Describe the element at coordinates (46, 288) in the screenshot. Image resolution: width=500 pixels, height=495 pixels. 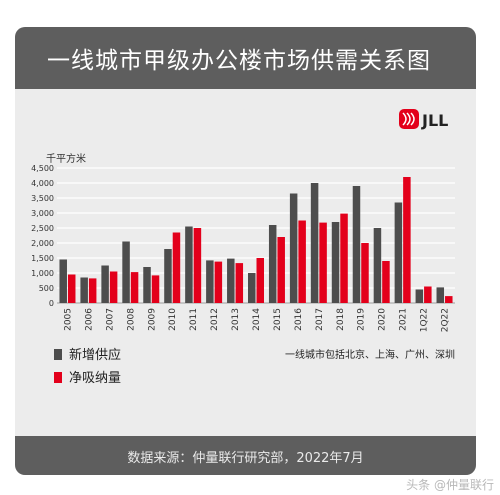
I see `y-tick-label: 500` at that location.